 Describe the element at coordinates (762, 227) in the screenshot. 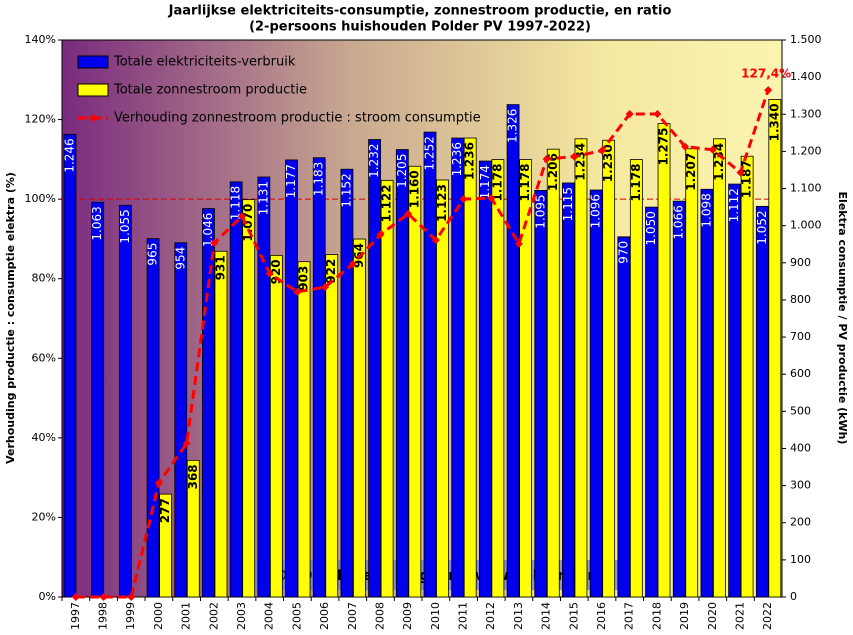

I see `bar-value-label: 1.052` at that location.